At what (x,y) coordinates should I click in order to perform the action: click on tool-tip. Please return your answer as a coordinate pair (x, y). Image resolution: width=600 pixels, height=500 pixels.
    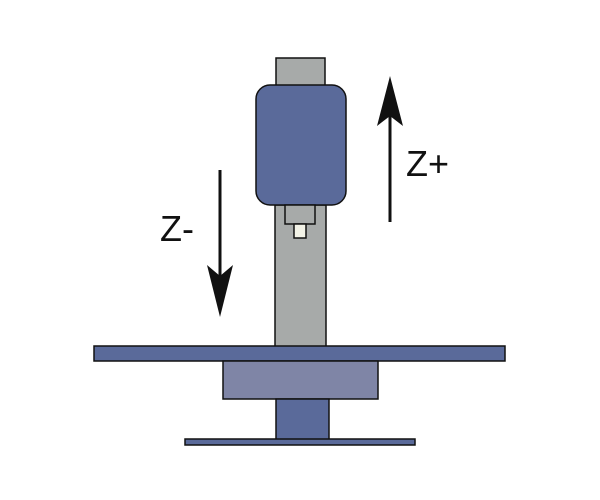
    Looking at the image, I should click on (300, 231).